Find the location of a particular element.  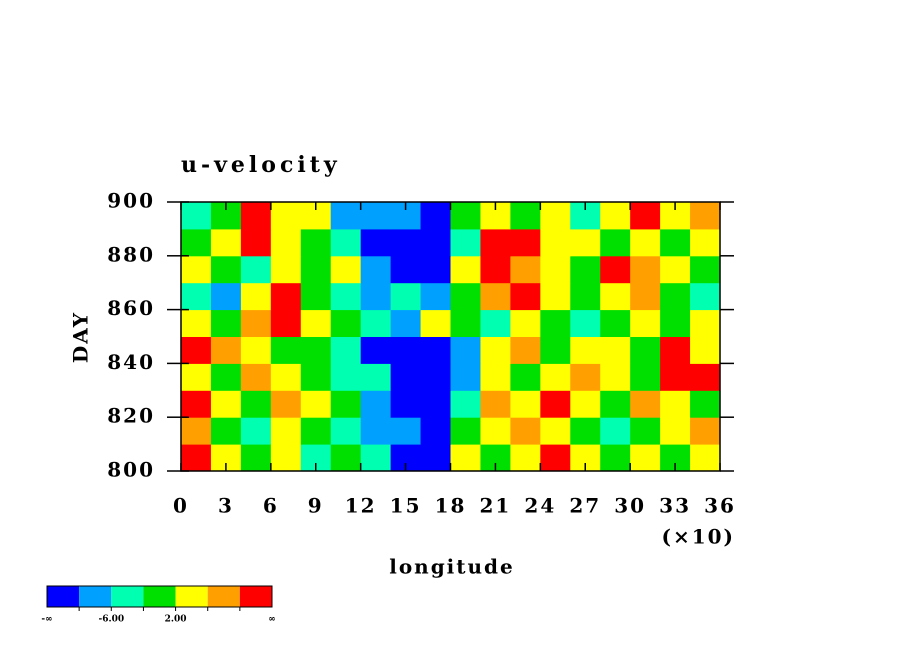

x-tick-label: 3 is located at coordinates (226, 506).